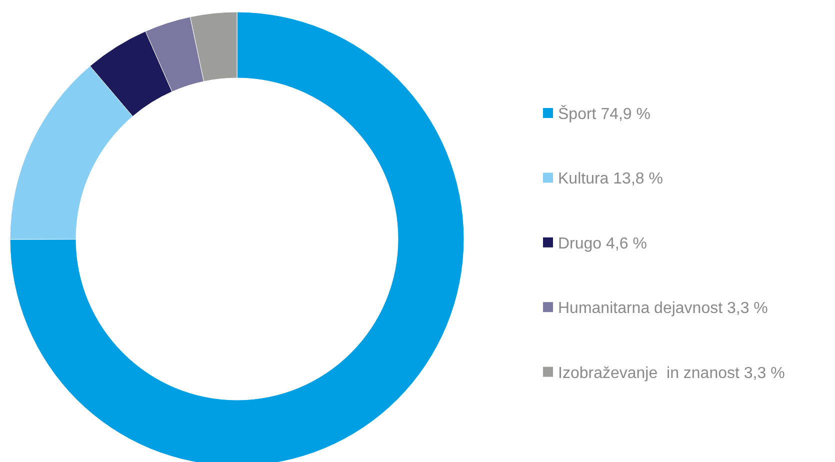 The image size is (835, 462). What do you see at coordinates (663, 309) in the screenshot?
I see `legend-label: Humanitarna dejavnost 3,3 %` at bounding box center [663, 309].